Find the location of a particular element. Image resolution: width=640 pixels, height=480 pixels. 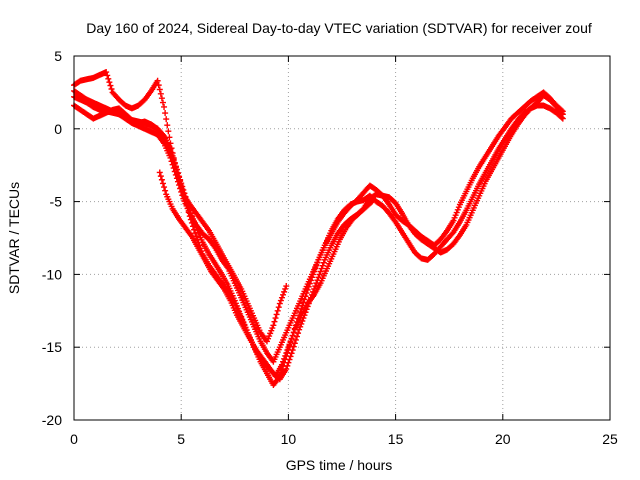

x-tick-label: 0 is located at coordinates (74, 439).